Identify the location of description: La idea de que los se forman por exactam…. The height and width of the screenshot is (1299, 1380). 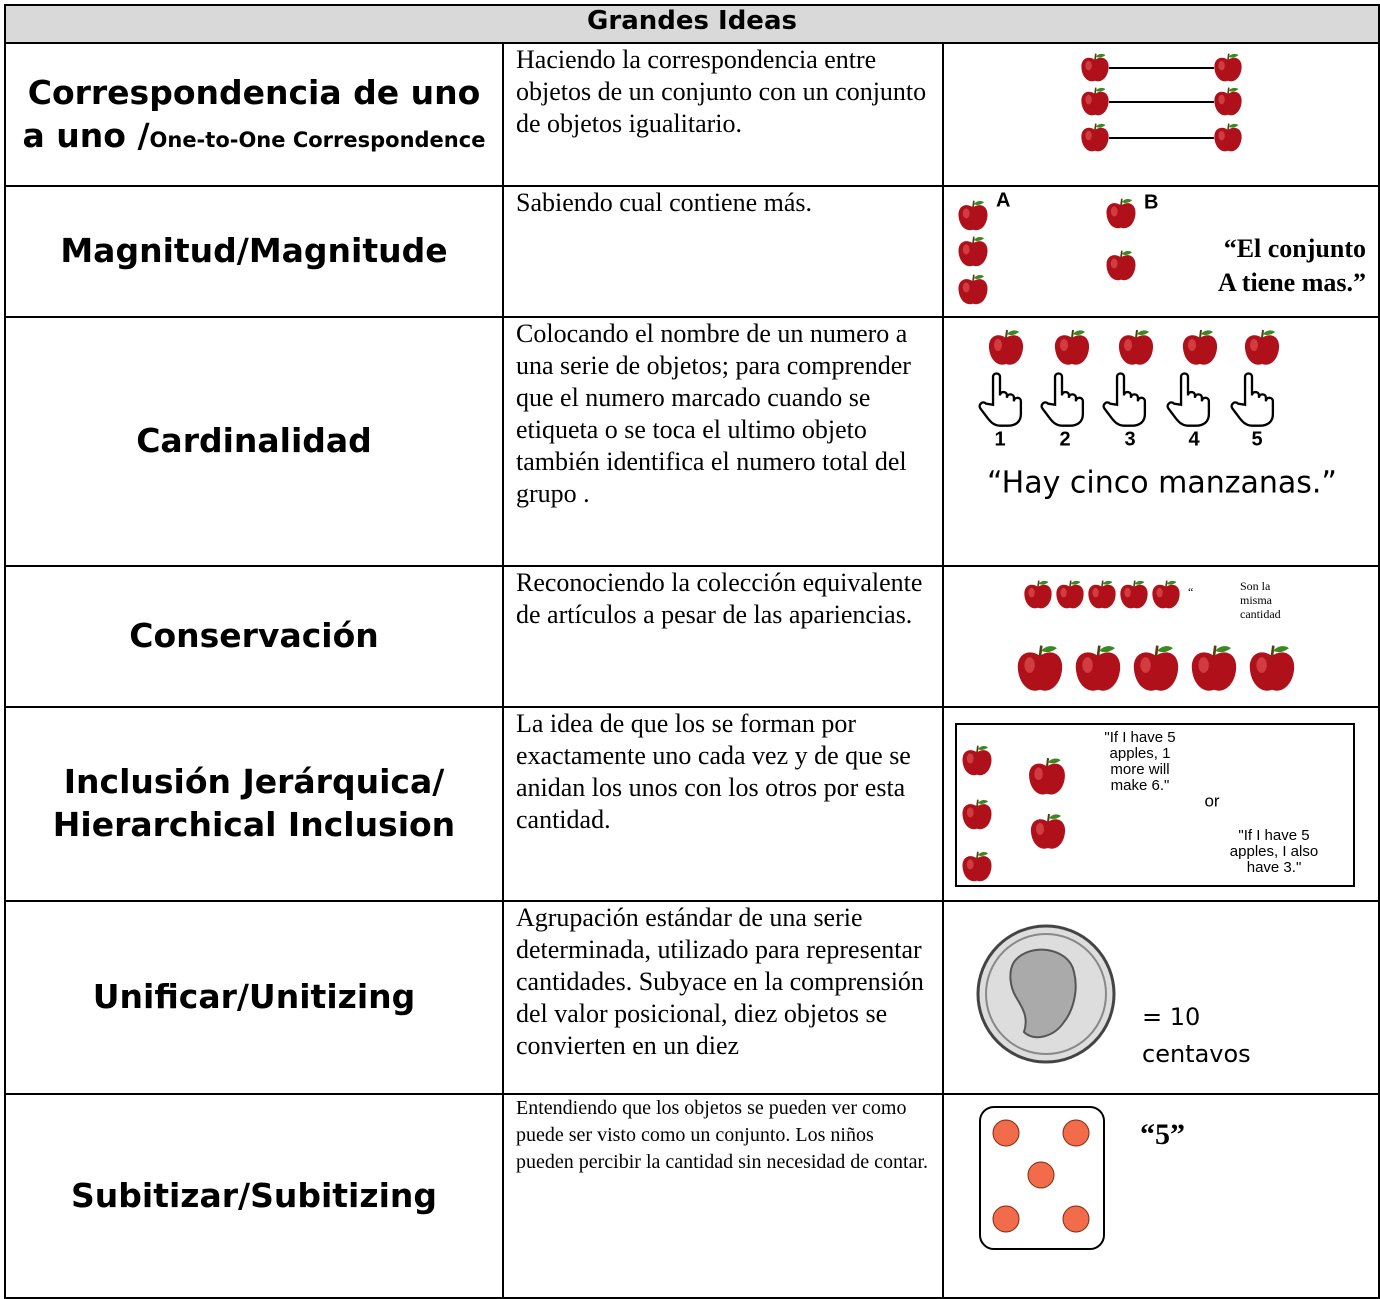
(723, 804).